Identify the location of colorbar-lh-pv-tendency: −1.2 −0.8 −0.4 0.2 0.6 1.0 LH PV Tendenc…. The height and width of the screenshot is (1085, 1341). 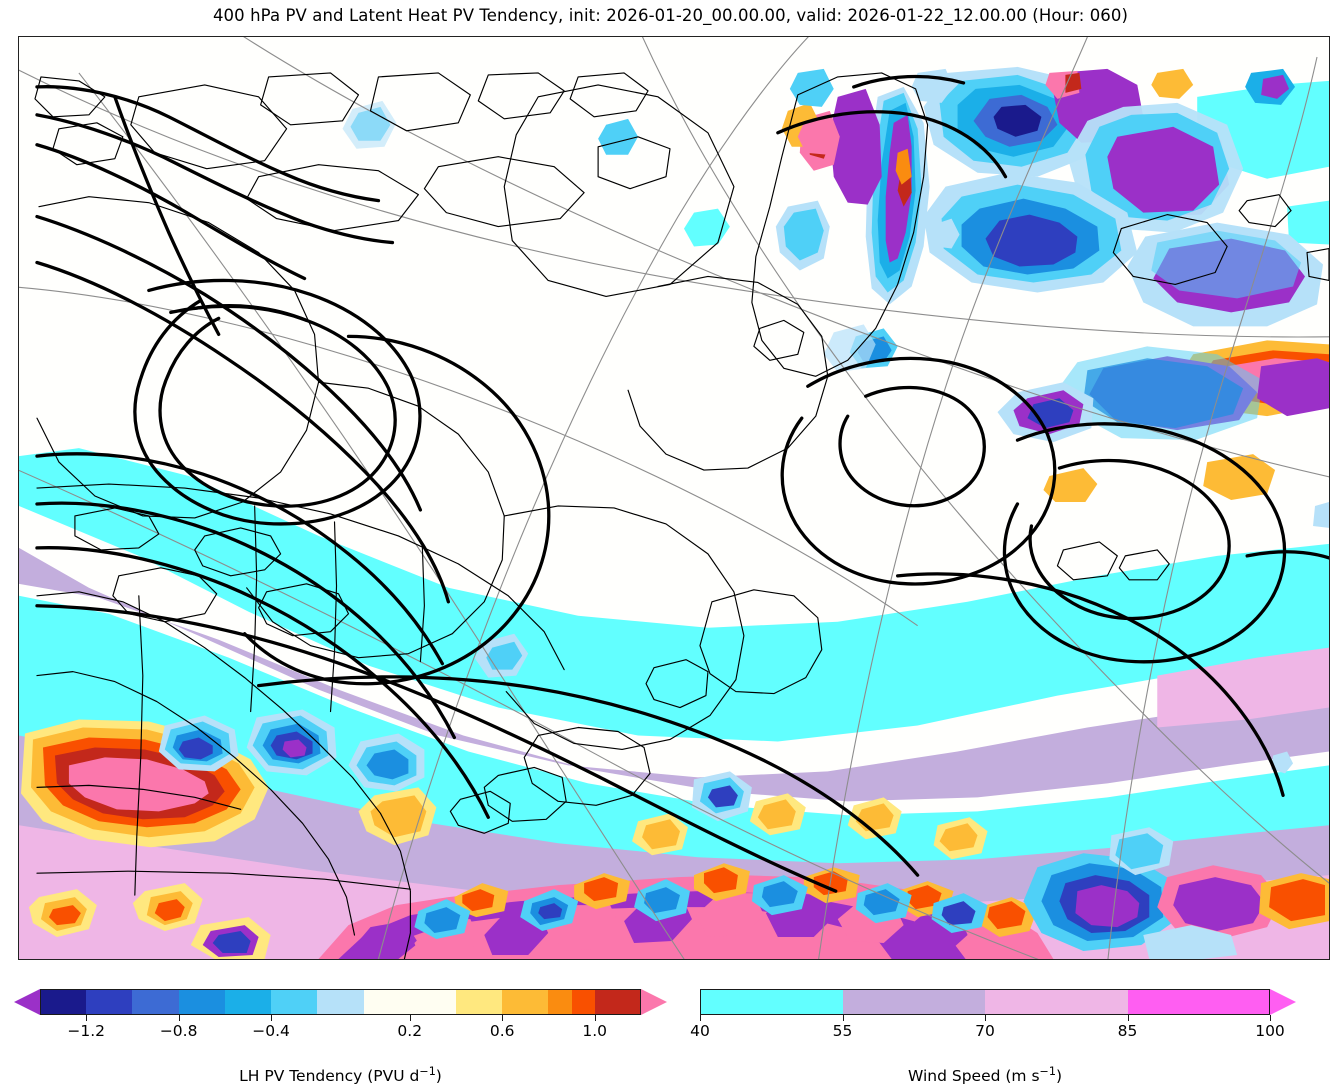
(340, 1037).